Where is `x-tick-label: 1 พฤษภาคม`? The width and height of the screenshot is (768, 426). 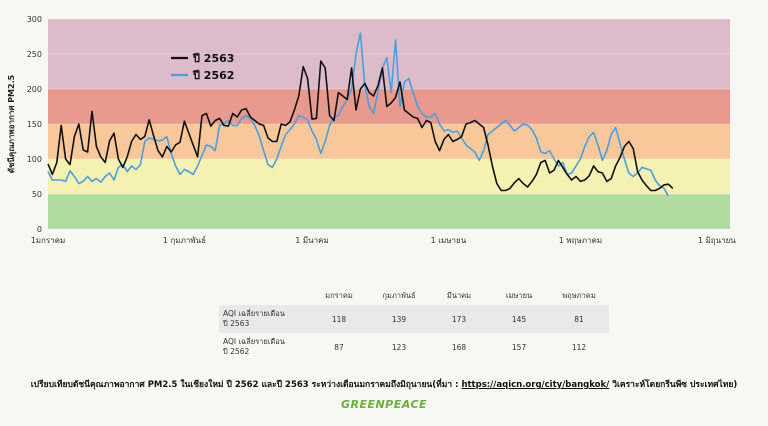
x-tick-label: 1 พฤษภาคม is located at coordinates (580, 240).